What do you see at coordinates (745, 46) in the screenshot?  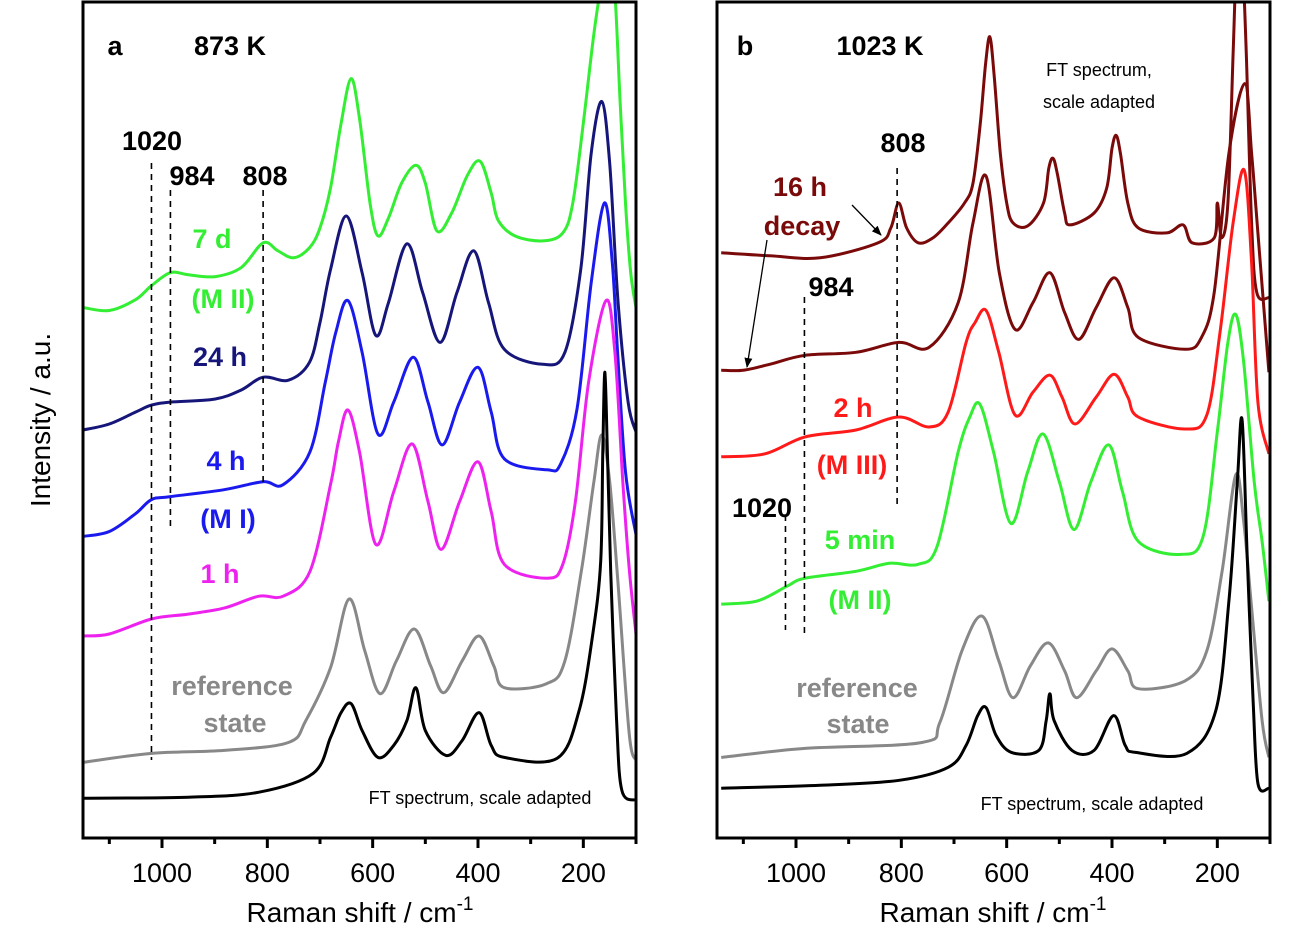 I see `panel-label: b` at bounding box center [745, 46].